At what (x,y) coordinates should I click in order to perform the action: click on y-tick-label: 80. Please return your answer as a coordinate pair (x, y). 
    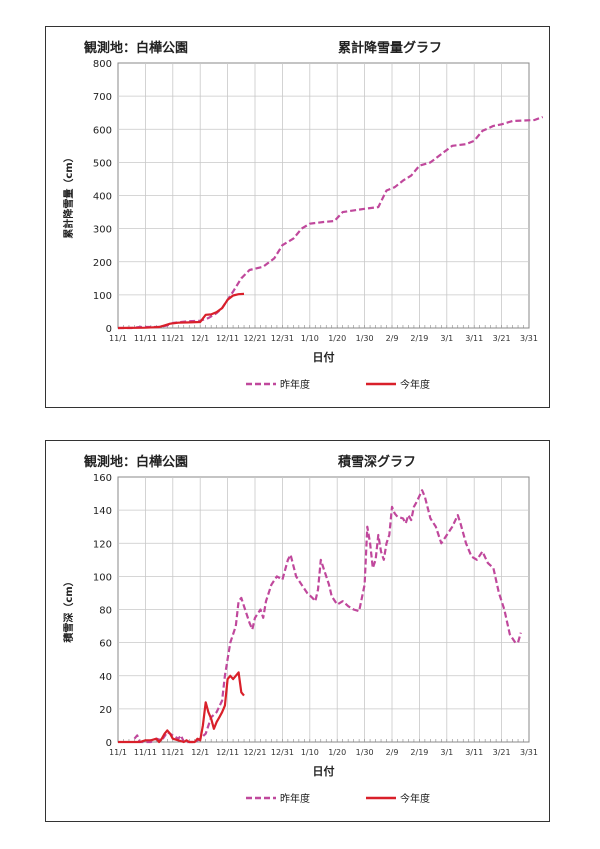
    Looking at the image, I should click on (105, 611).